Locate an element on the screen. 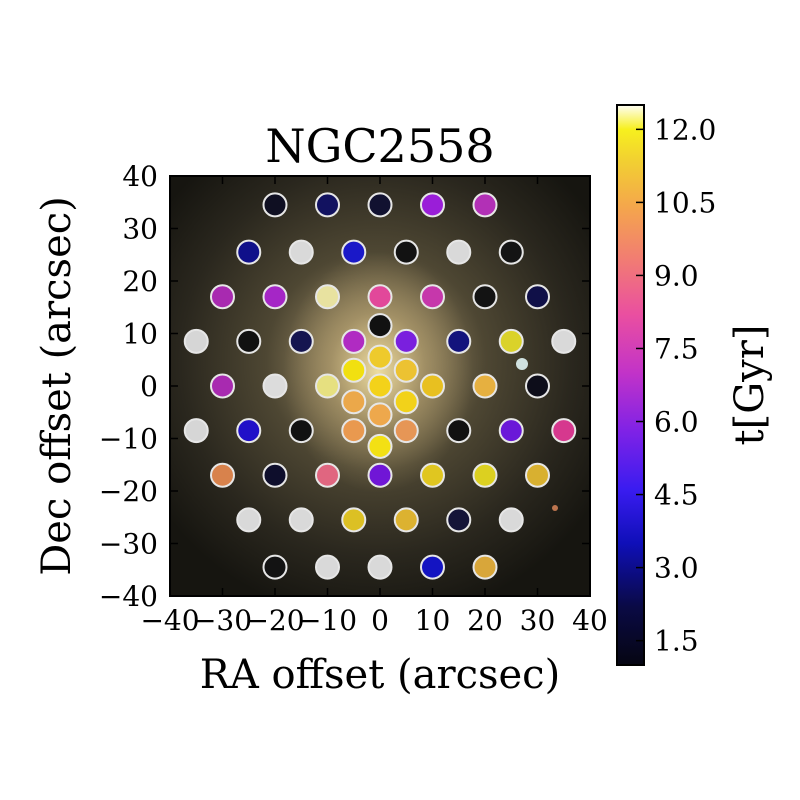 Image resolution: width=800 pixels, height=800 pixels. colorbar-tick-label: 1.5 is located at coordinates (676, 641).